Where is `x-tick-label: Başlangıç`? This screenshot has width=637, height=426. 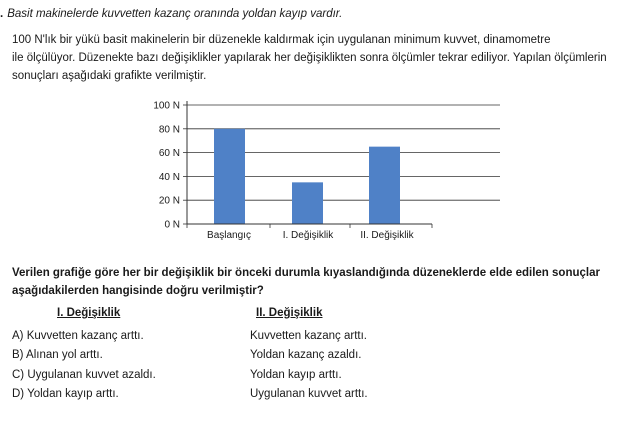
x-tick-label: Başlangıç is located at coordinates (229, 235).